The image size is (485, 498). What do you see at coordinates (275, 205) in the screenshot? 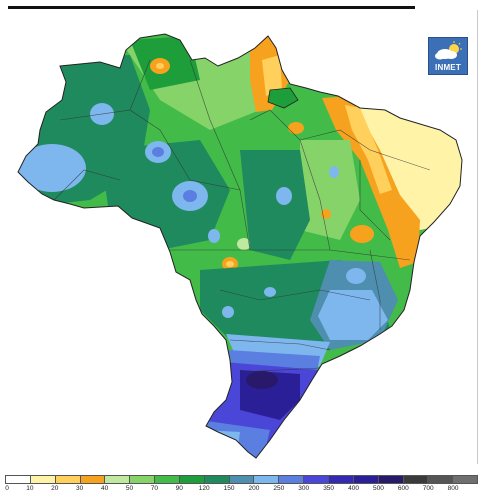
I see `zone-central-teal` at bounding box center [275, 205].